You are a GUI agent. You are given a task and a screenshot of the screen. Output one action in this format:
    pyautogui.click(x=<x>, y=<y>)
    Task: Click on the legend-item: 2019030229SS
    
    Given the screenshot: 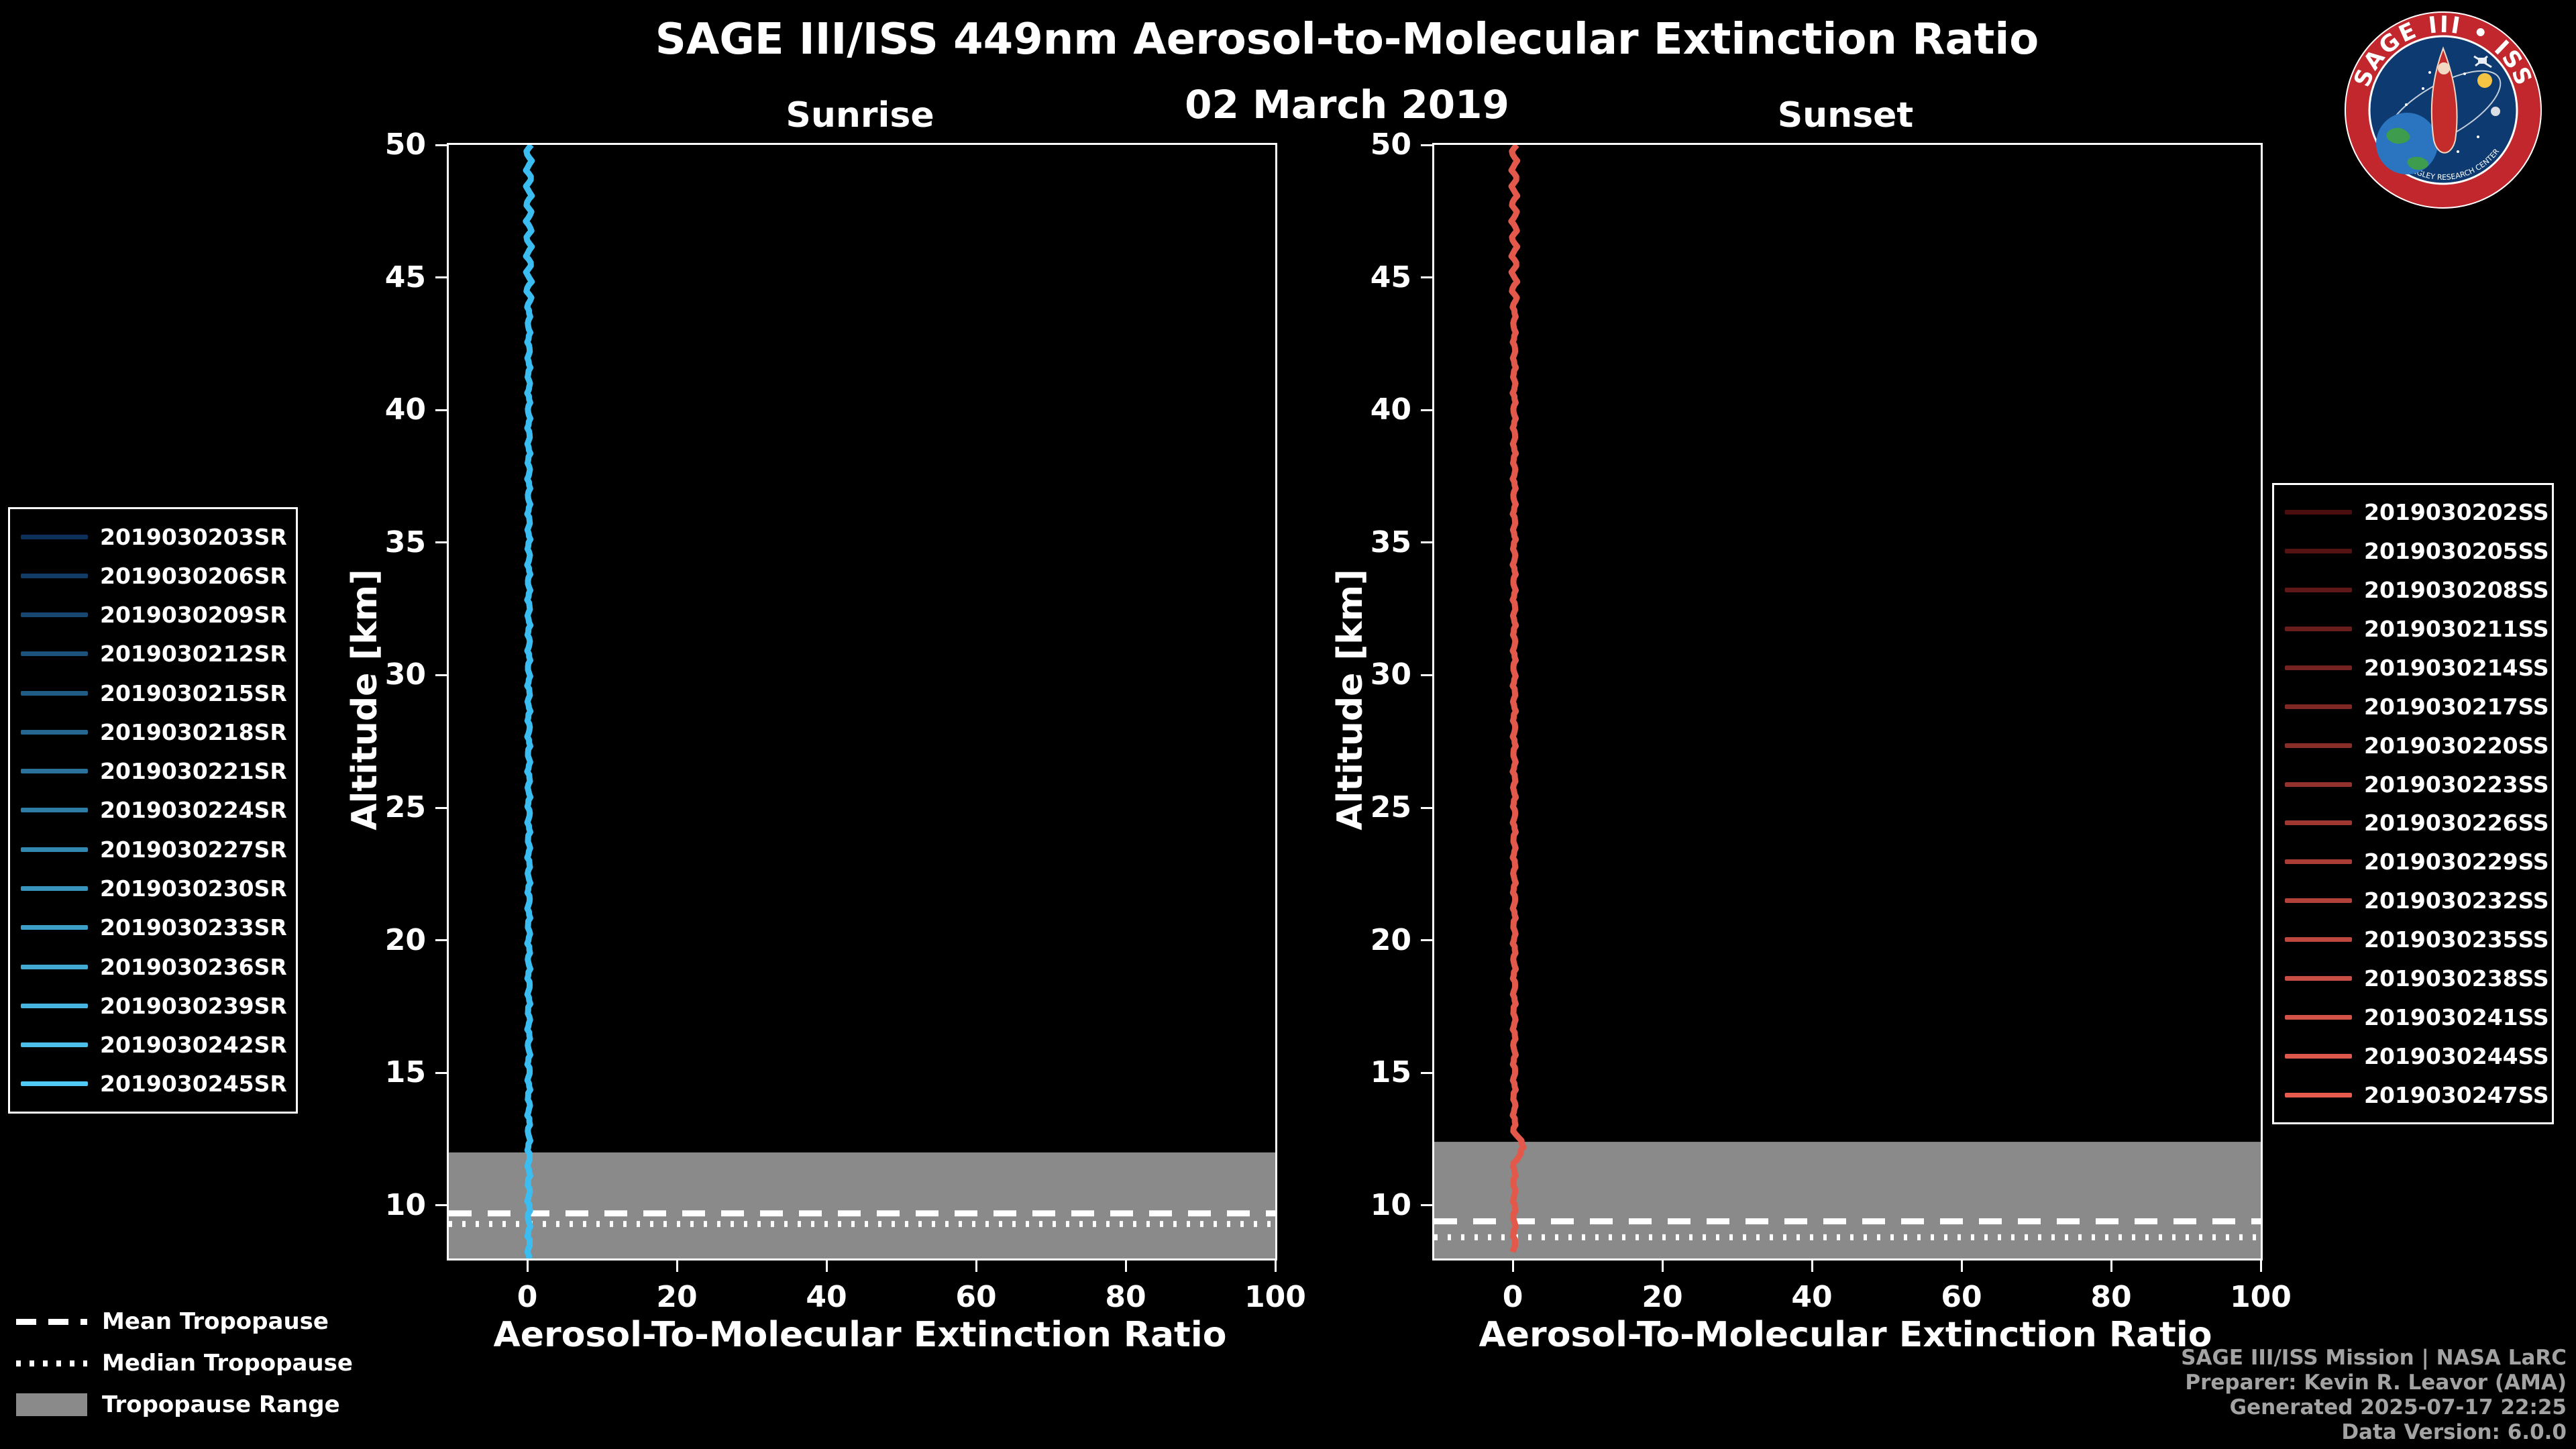 What is the action you would take?
    pyautogui.click(x=2417, y=862)
    